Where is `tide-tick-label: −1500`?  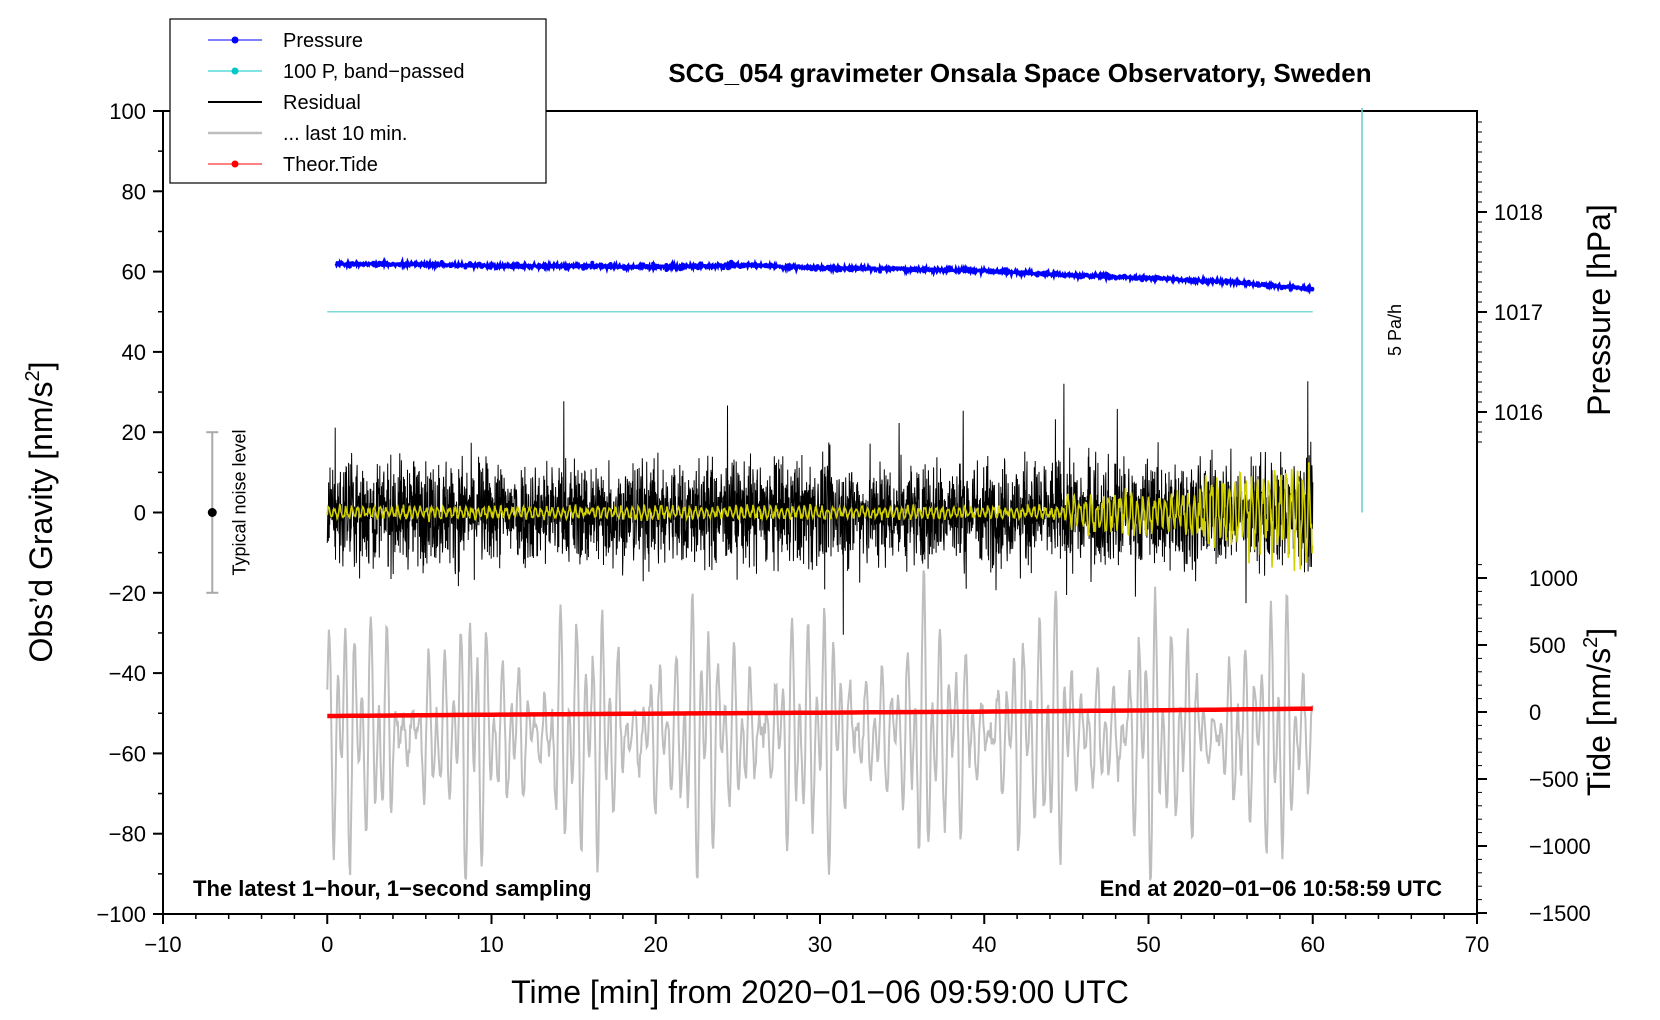 tide-tick-label: −1500 is located at coordinates (1560, 913).